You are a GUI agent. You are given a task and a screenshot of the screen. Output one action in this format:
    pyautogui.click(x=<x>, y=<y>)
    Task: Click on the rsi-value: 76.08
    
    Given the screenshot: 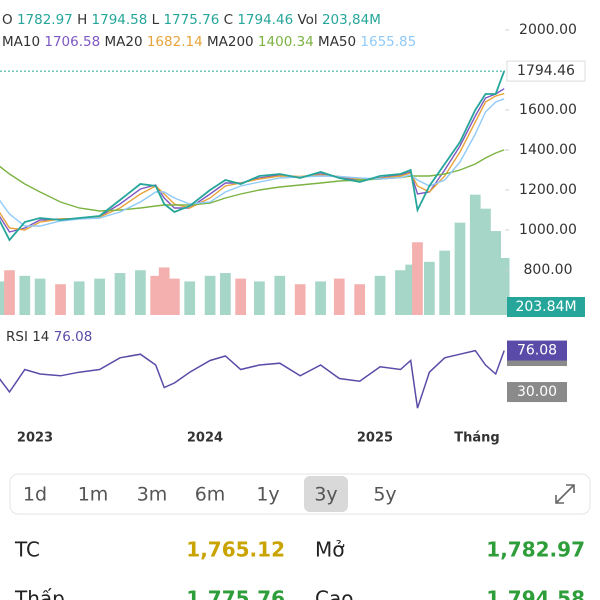 What is the action you would take?
    pyautogui.click(x=73, y=337)
    